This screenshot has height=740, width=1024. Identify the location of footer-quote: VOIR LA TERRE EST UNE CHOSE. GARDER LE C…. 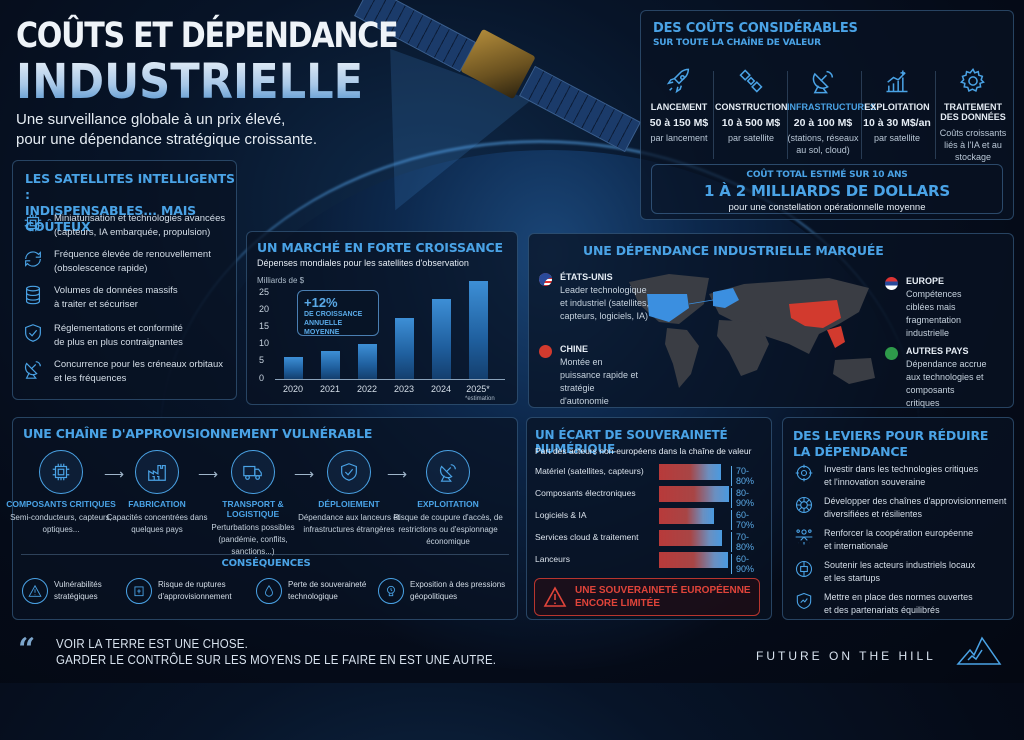
(276, 652).